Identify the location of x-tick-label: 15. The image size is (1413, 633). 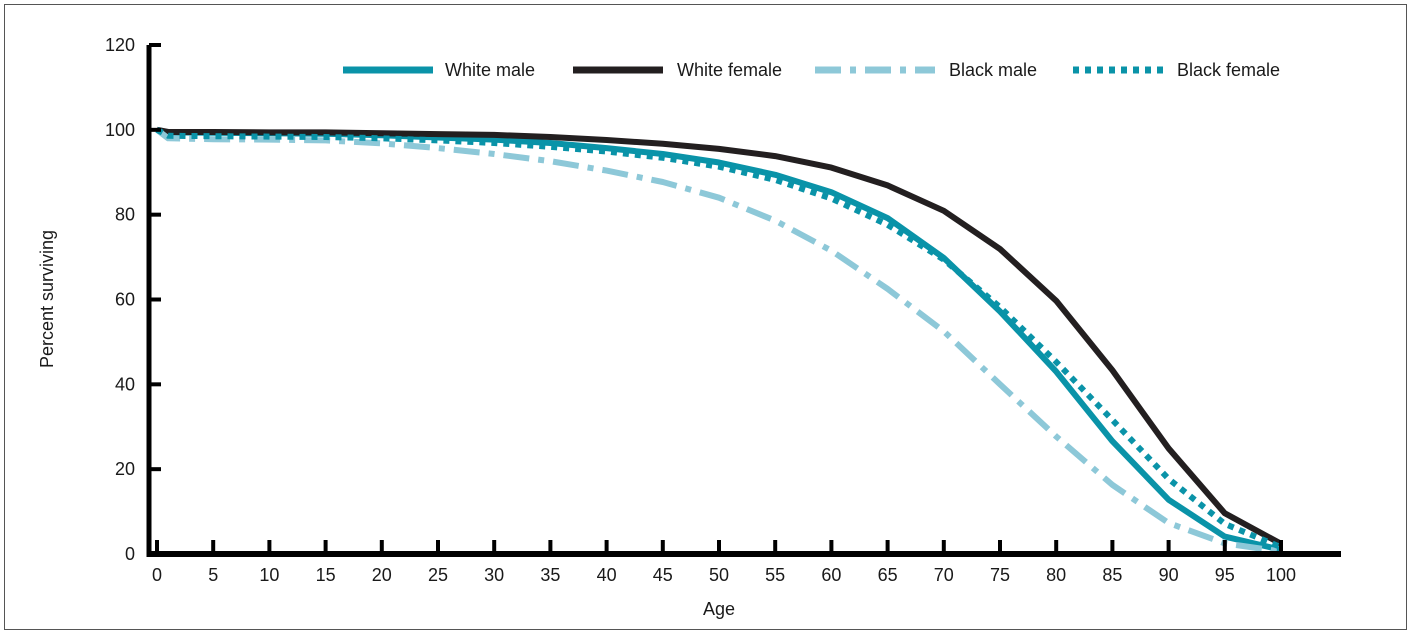
(326, 575).